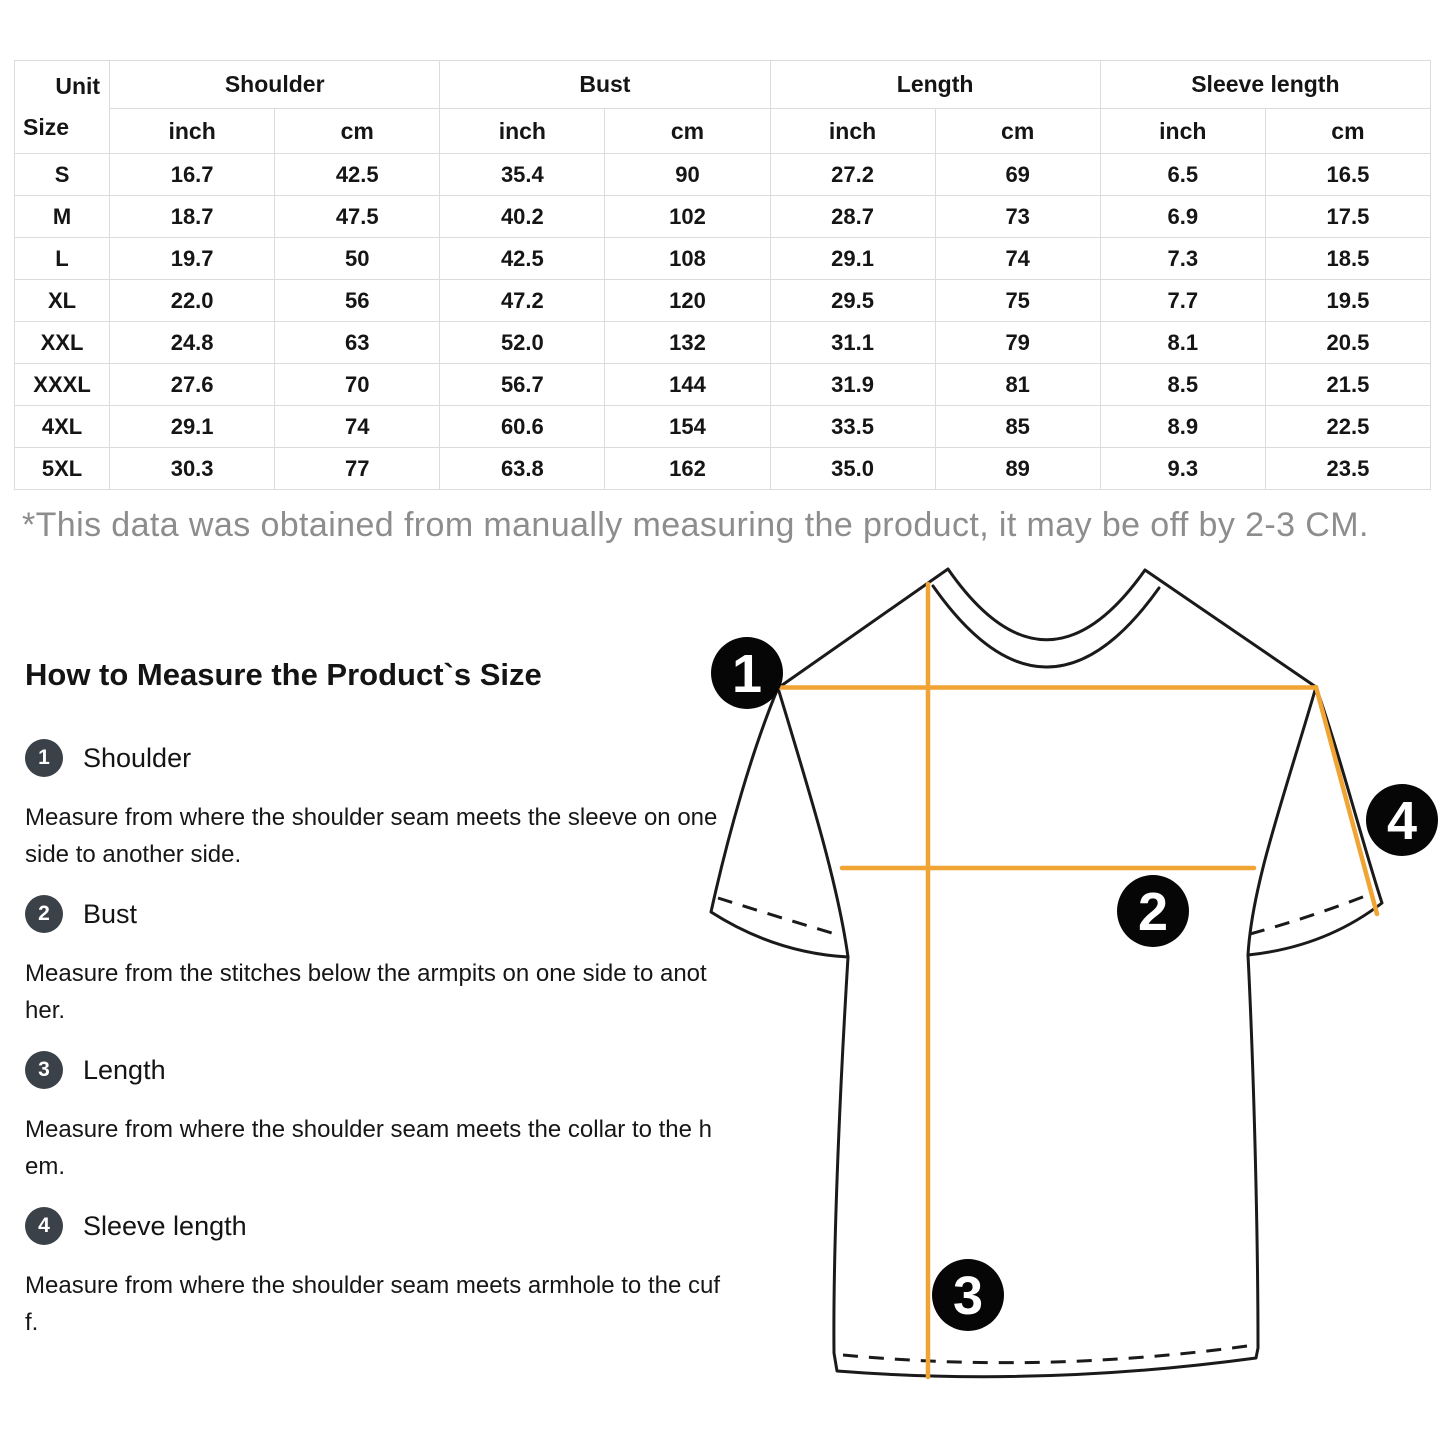 Image resolution: width=1445 pixels, height=1445 pixels. What do you see at coordinates (852, 216) in the screenshot?
I see `measurement-value: 28.7` at bounding box center [852, 216].